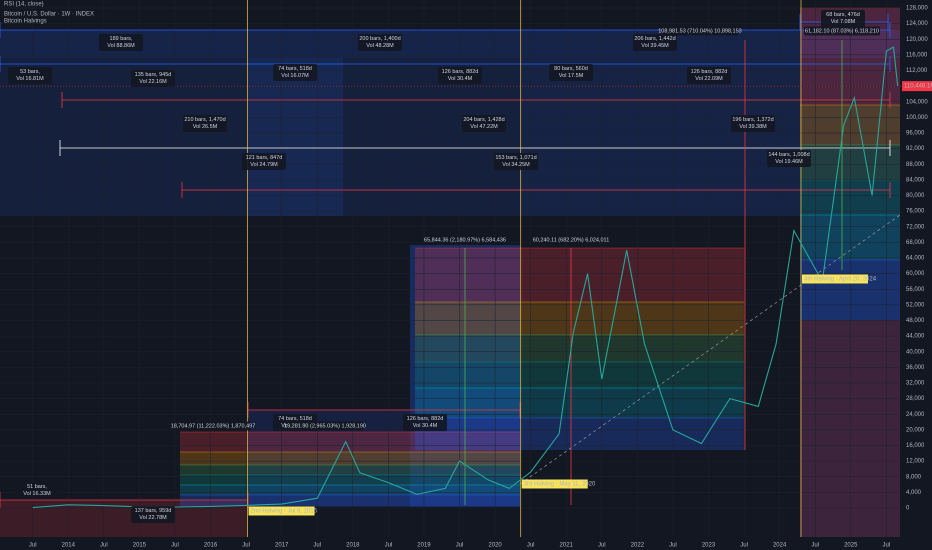 Image resolution: width=932 pixels, height=550 pixels. I want to click on measure-label: 204 bars, 1,428d, so click(483, 120).